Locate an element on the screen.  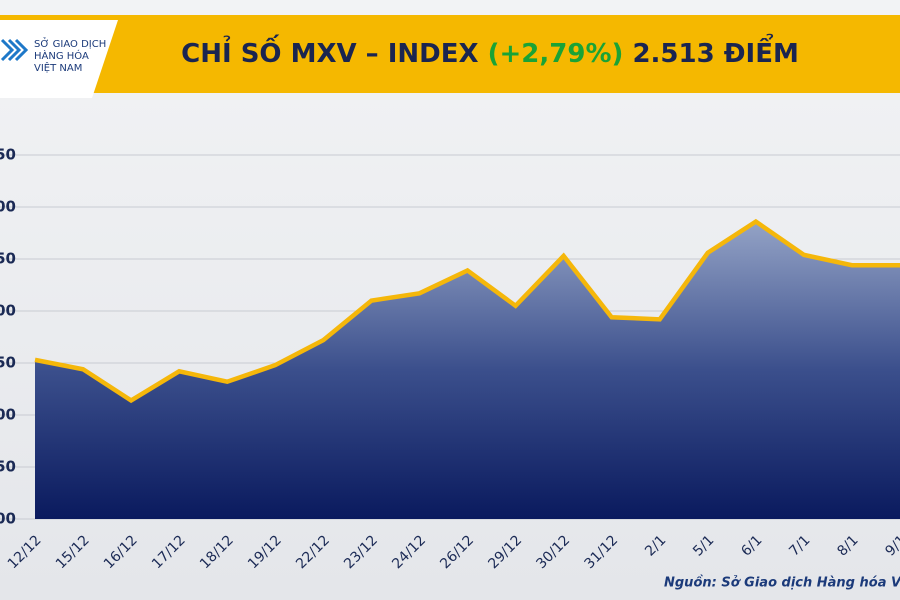
logo-text: HÀNG HÓA is located at coordinates (61, 55).